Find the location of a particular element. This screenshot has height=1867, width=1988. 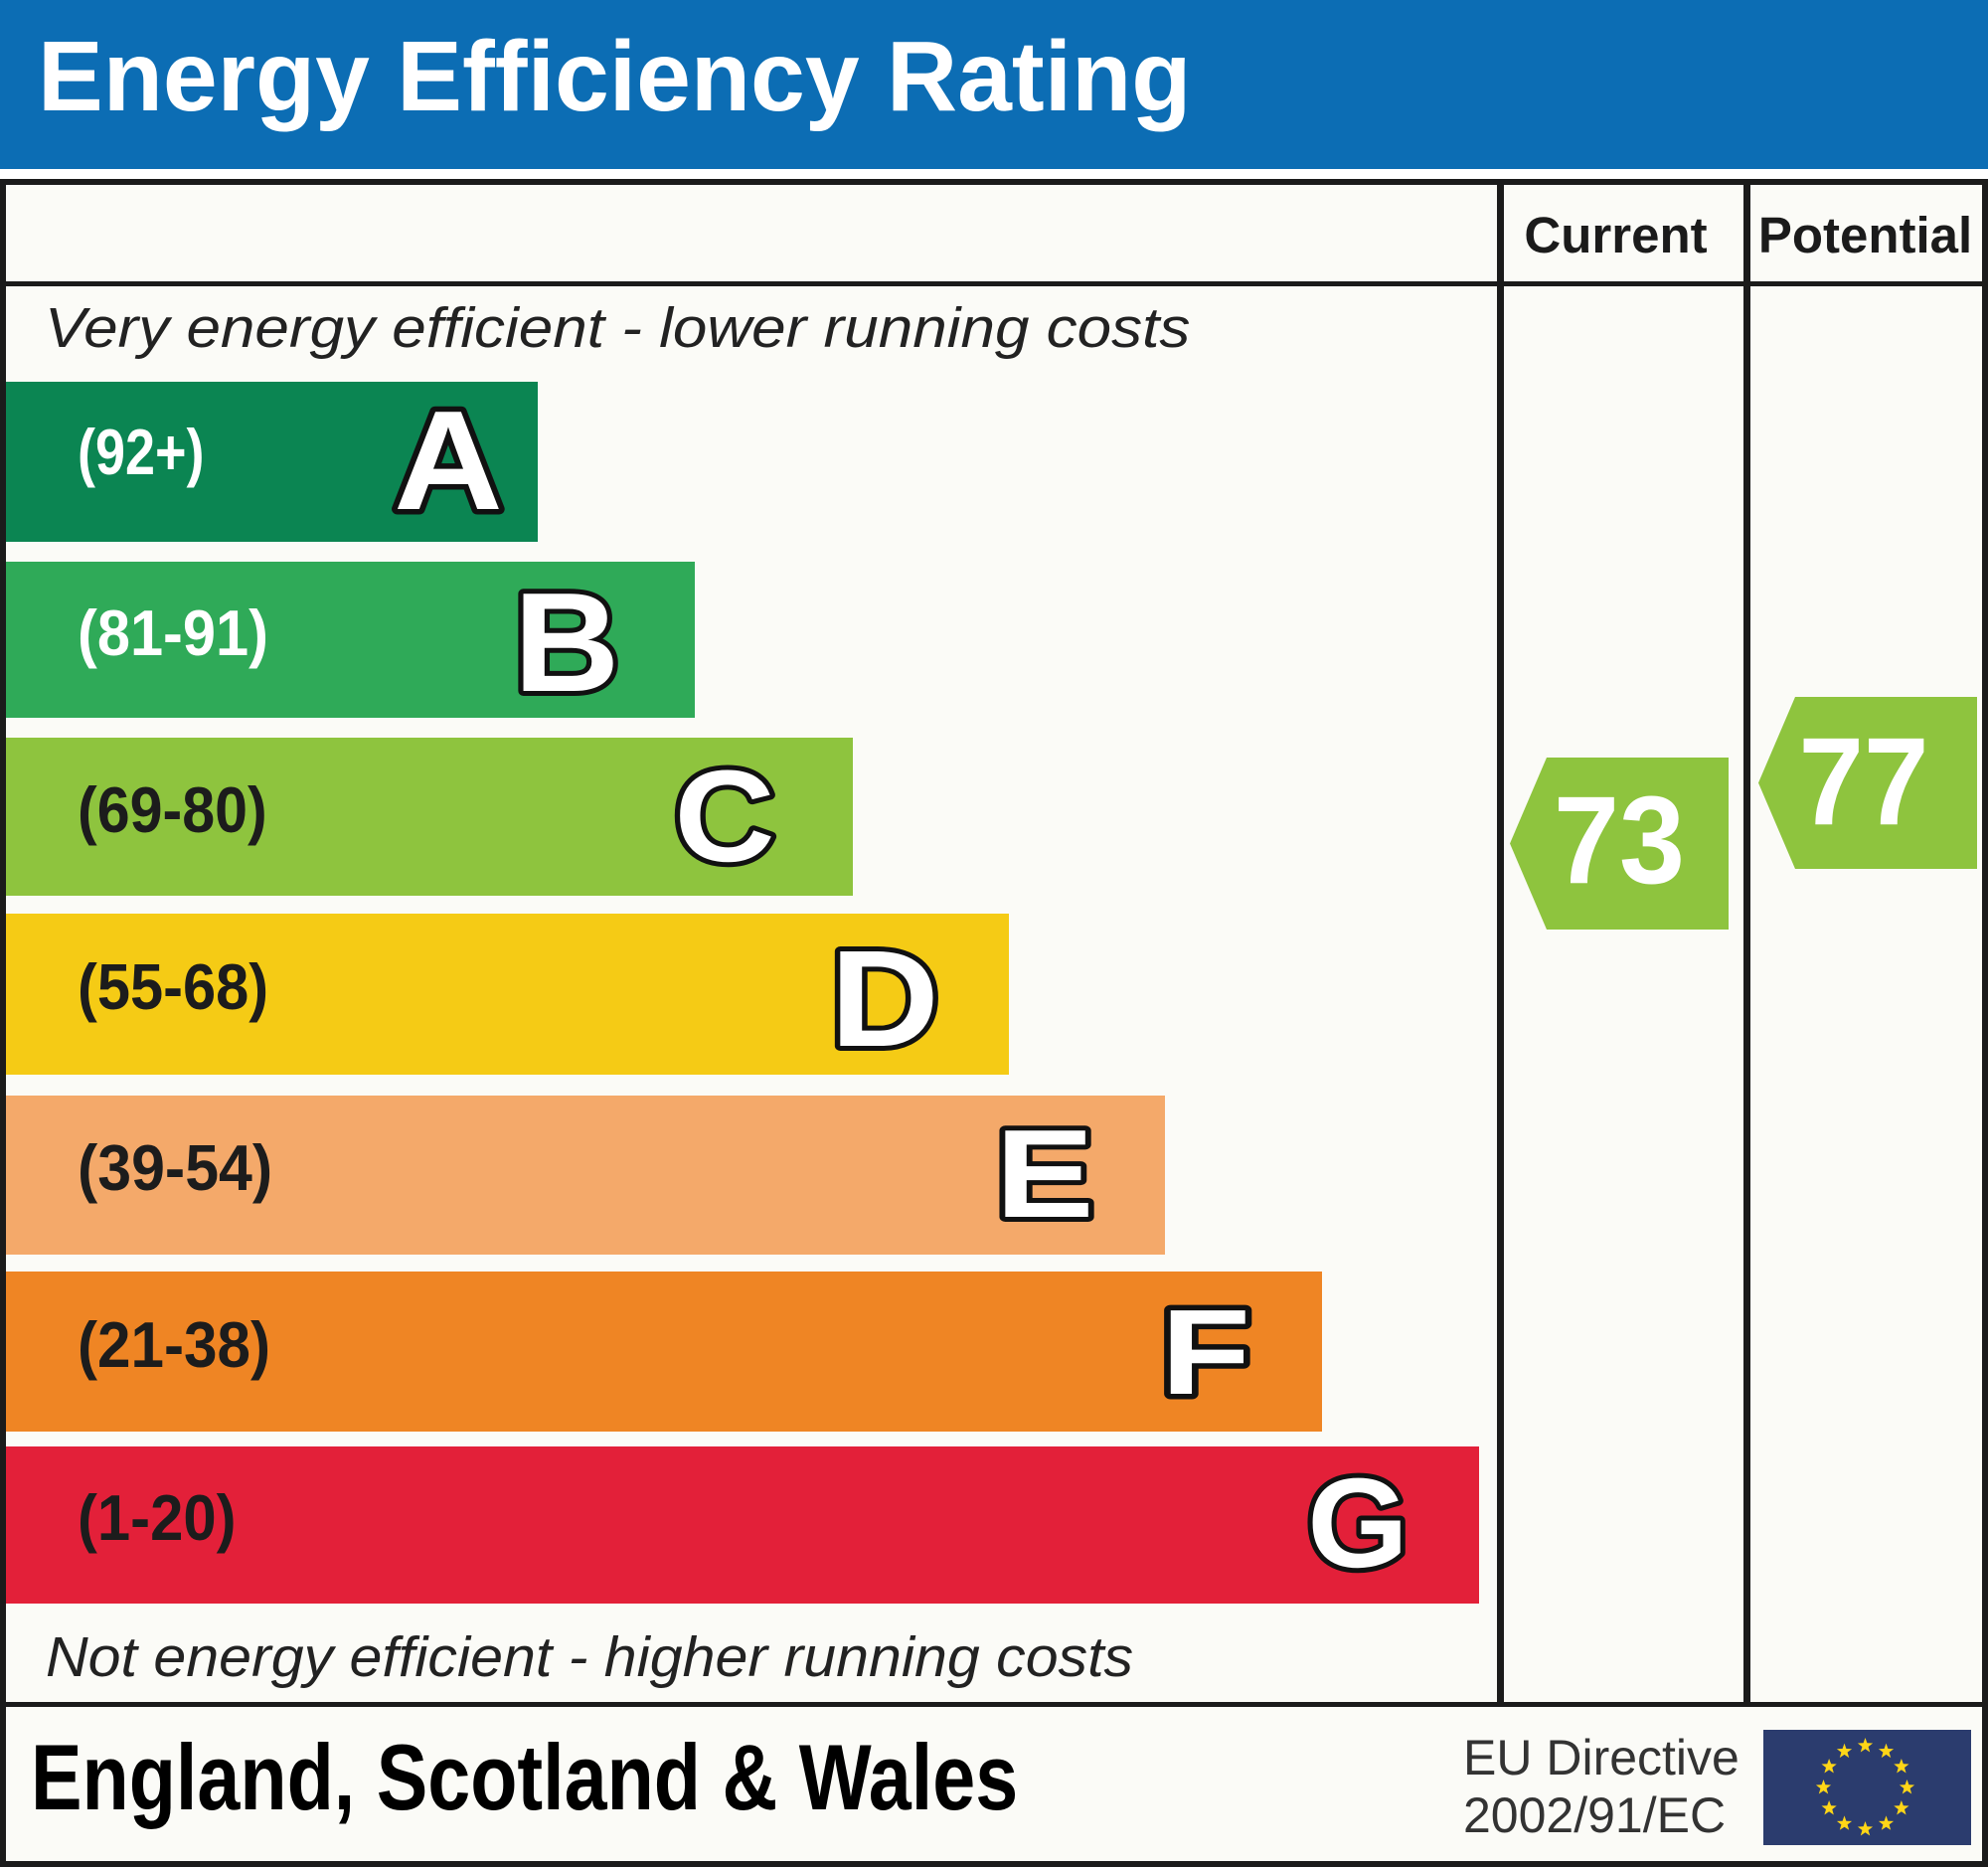

svg-text: E is located at coordinates (1044, 1174).